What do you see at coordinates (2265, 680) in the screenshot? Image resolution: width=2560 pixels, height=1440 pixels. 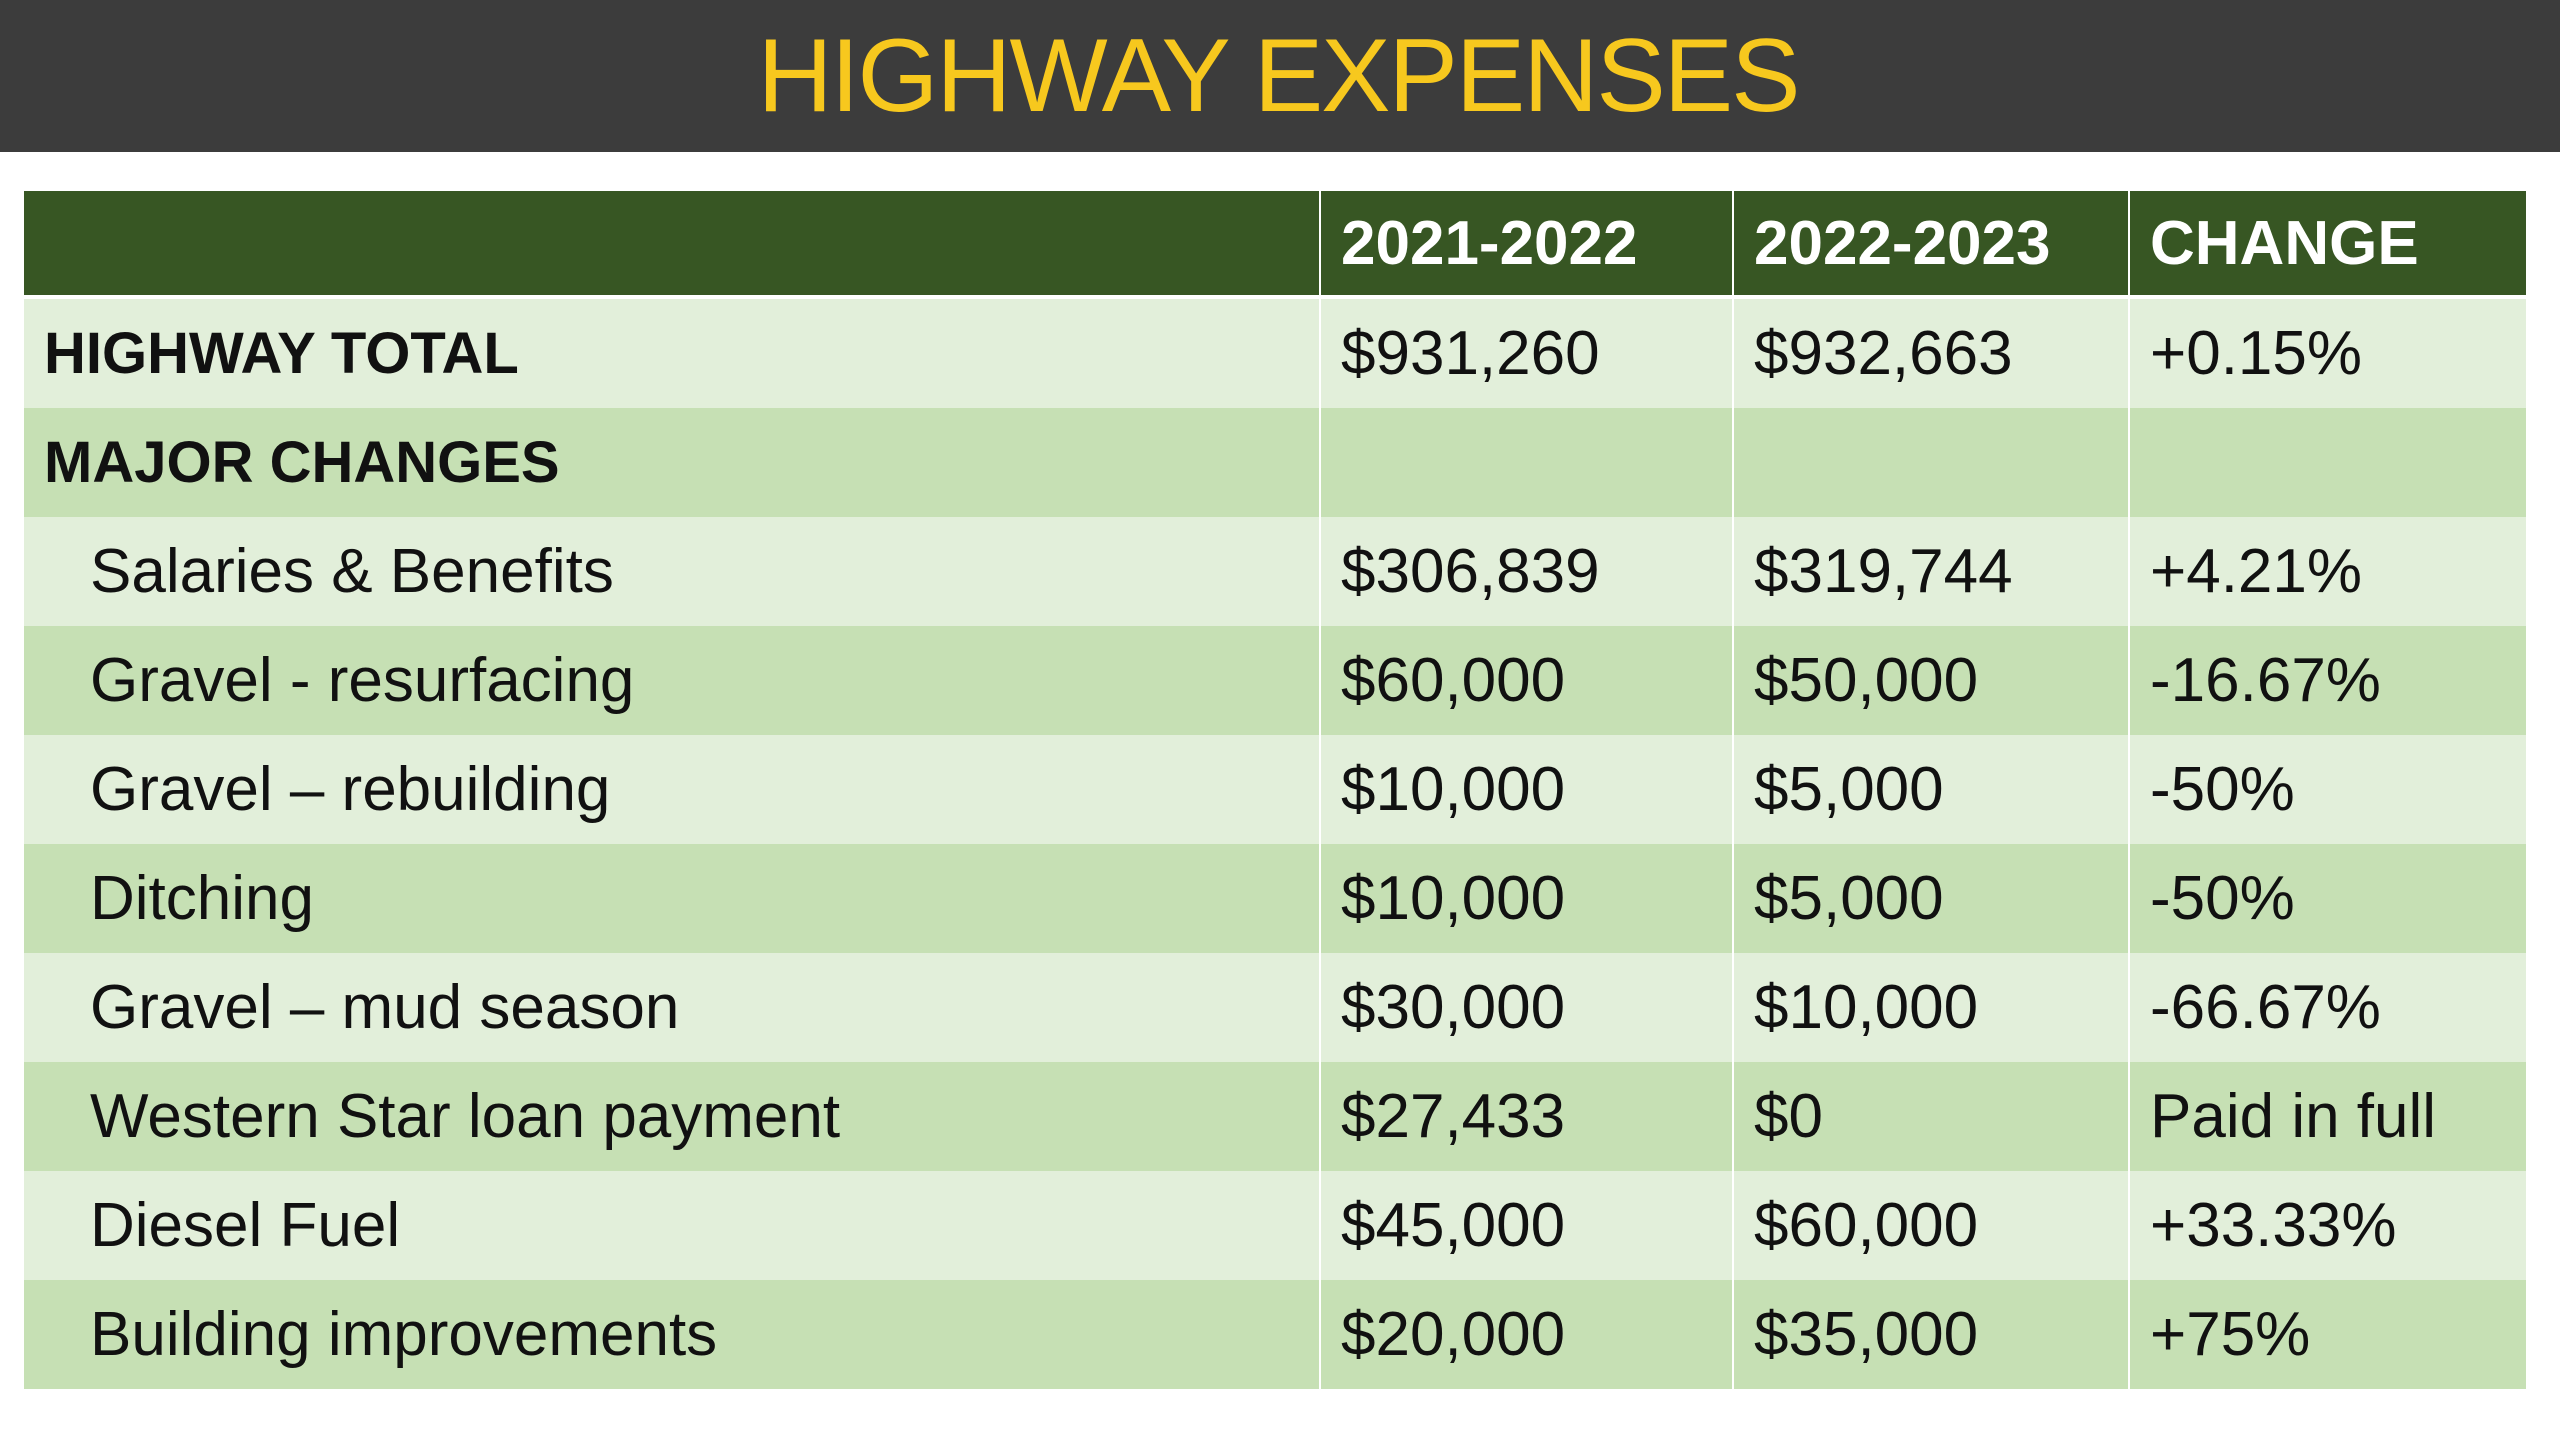 I see `row-change-value: -16.67%` at bounding box center [2265, 680].